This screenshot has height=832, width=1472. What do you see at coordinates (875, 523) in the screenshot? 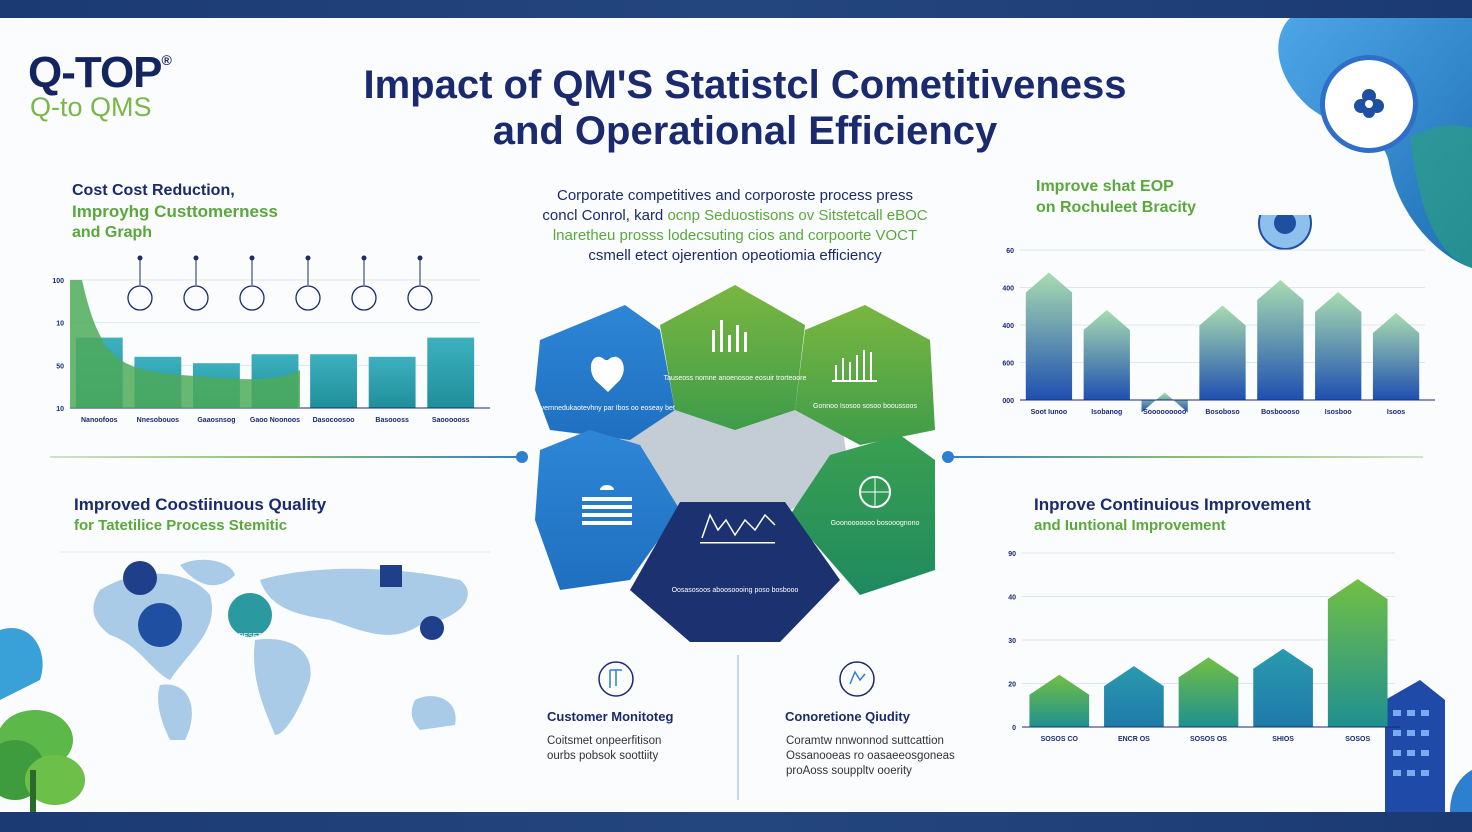
I see `hex-mid-right-label: Goonooooooo bosooognono` at bounding box center [875, 523].